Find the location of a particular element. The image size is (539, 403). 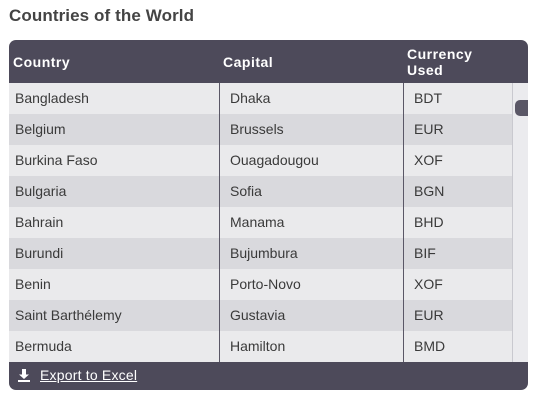

table-row: Burkina Faso Ouagadougou XOF is located at coordinates (260, 160).